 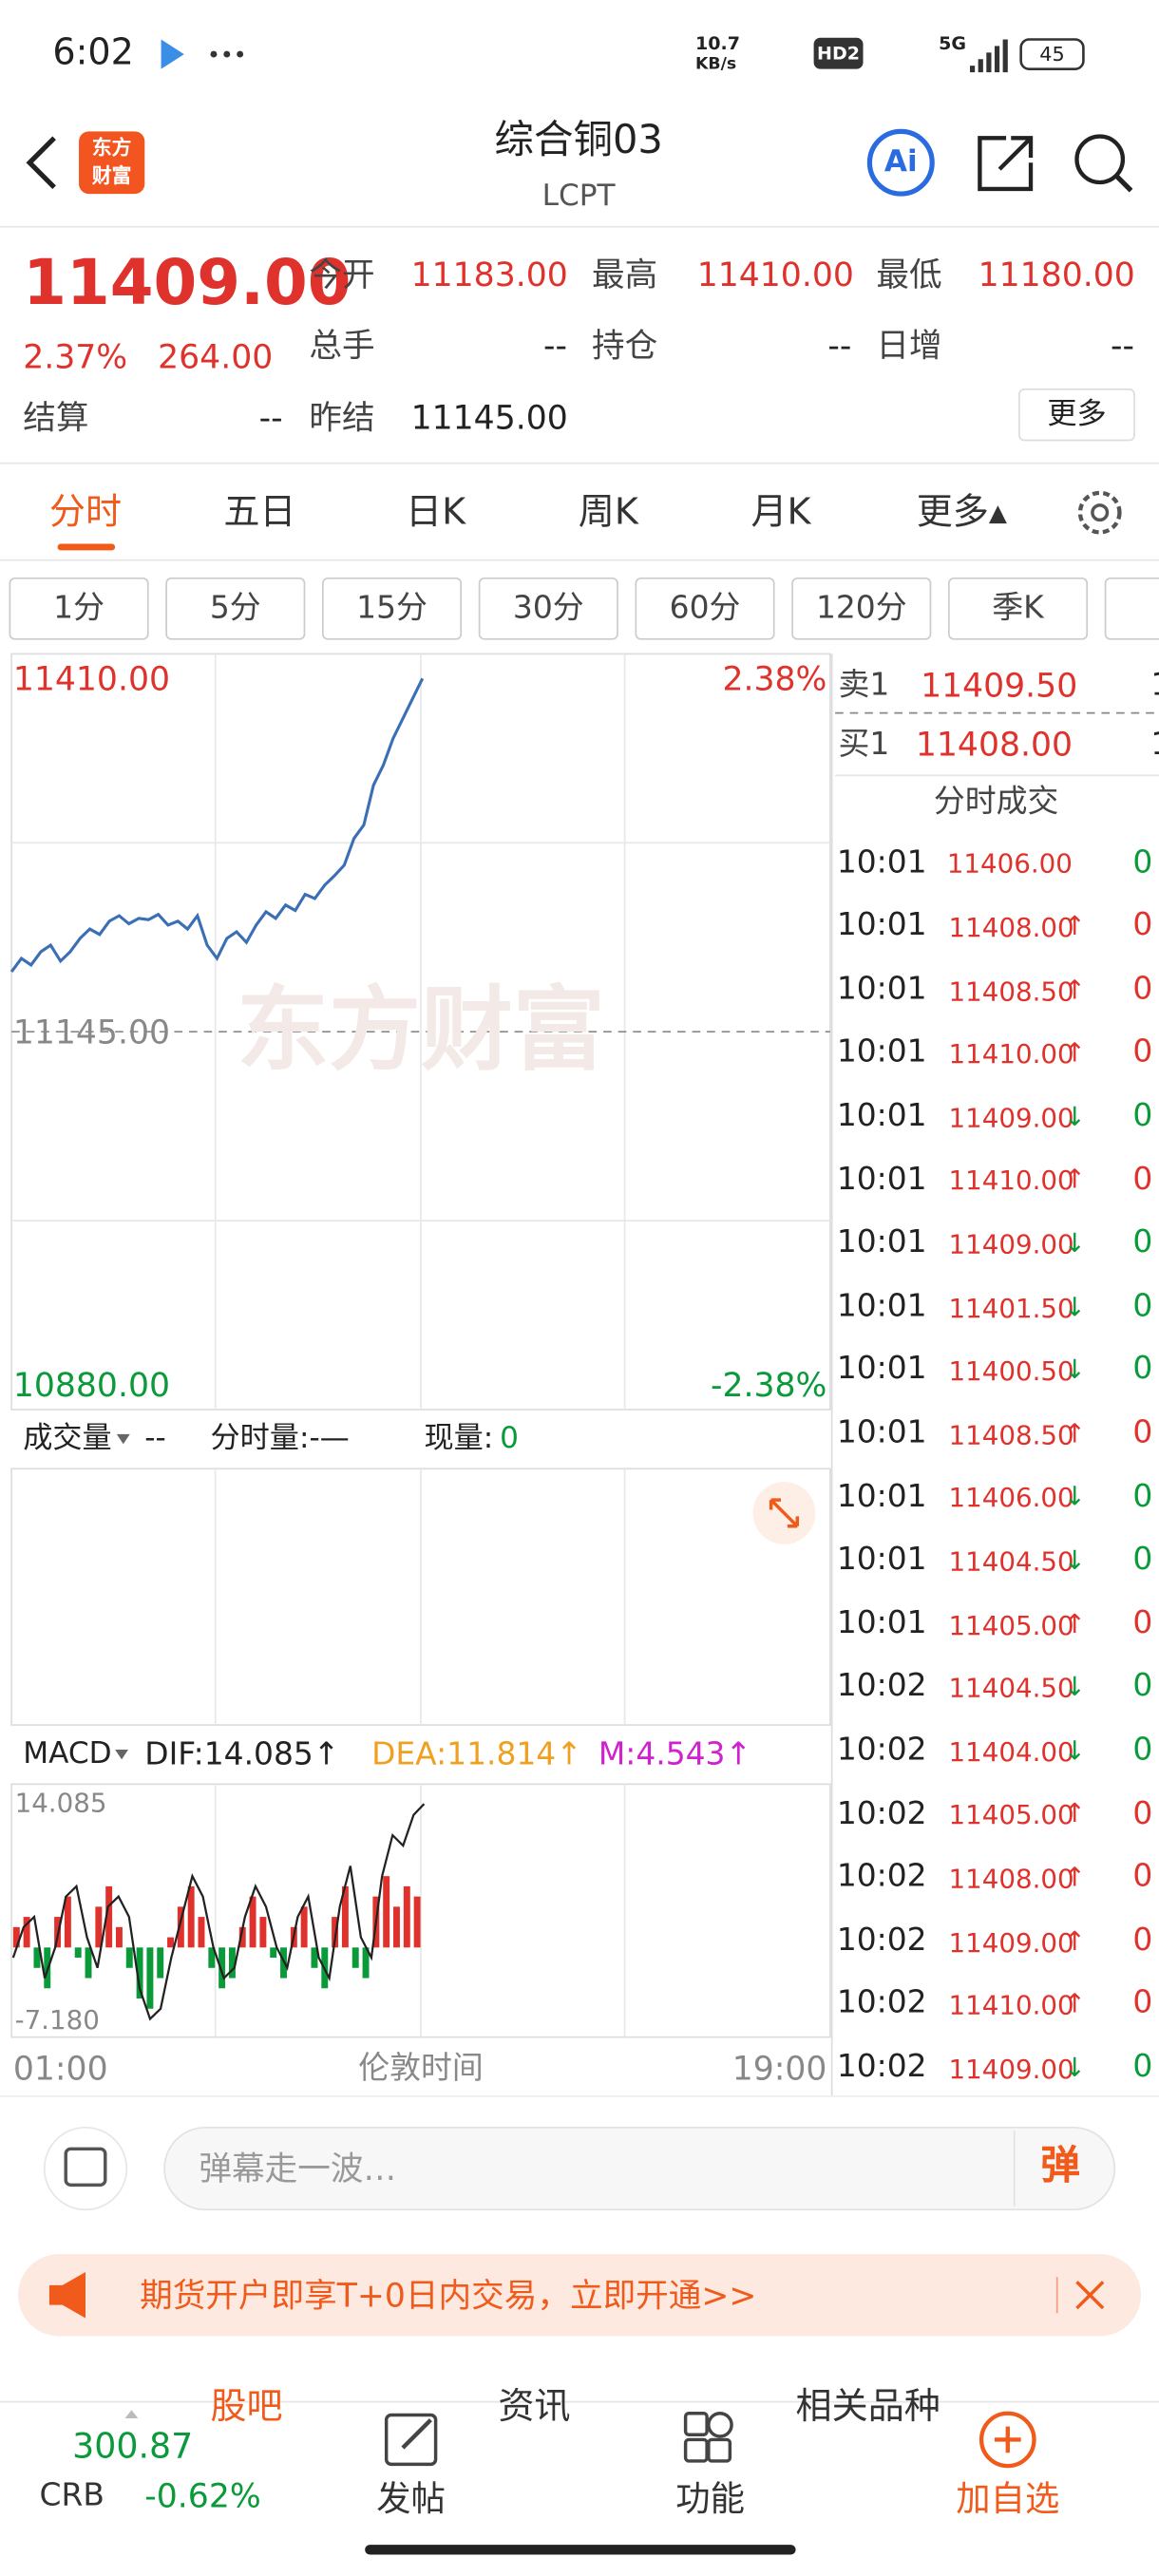 What do you see at coordinates (123, 1439) in the screenshot?
I see `dropdown` at bounding box center [123, 1439].